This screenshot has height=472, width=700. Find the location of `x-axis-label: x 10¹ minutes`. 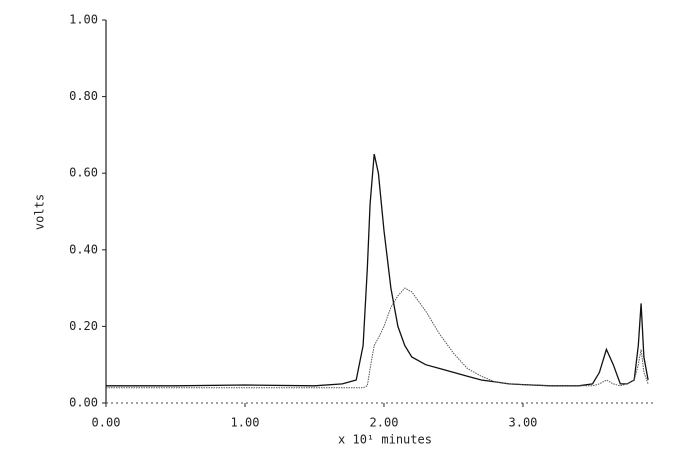

x-axis-label: x 10¹ minutes is located at coordinates (385, 440).